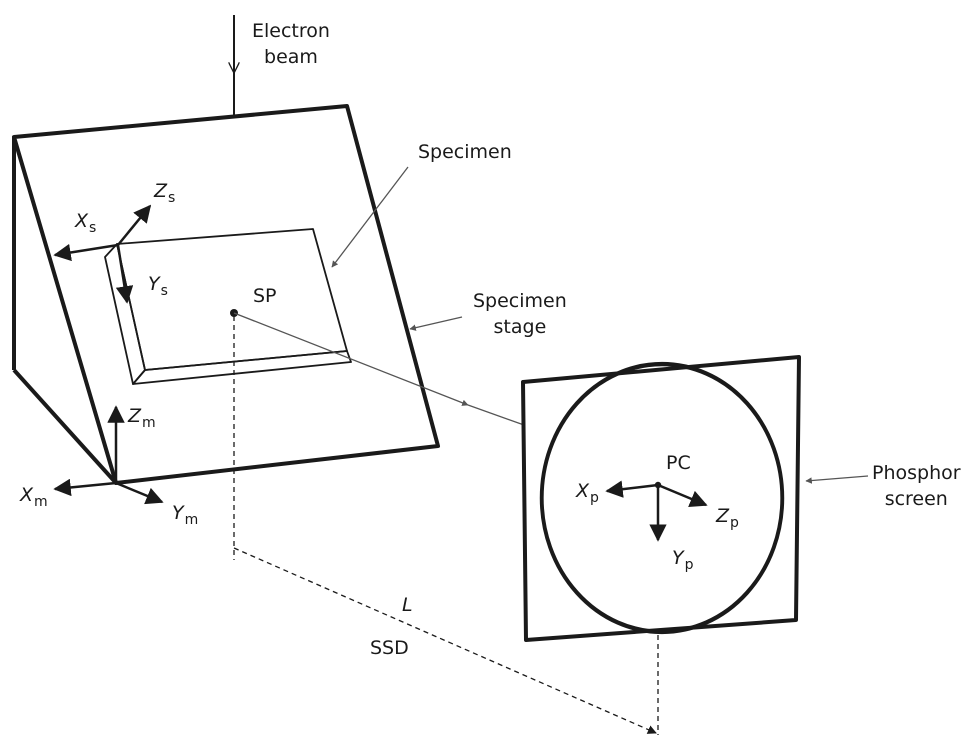  I want to click on zs-axis-arrow, so click(134, 225).